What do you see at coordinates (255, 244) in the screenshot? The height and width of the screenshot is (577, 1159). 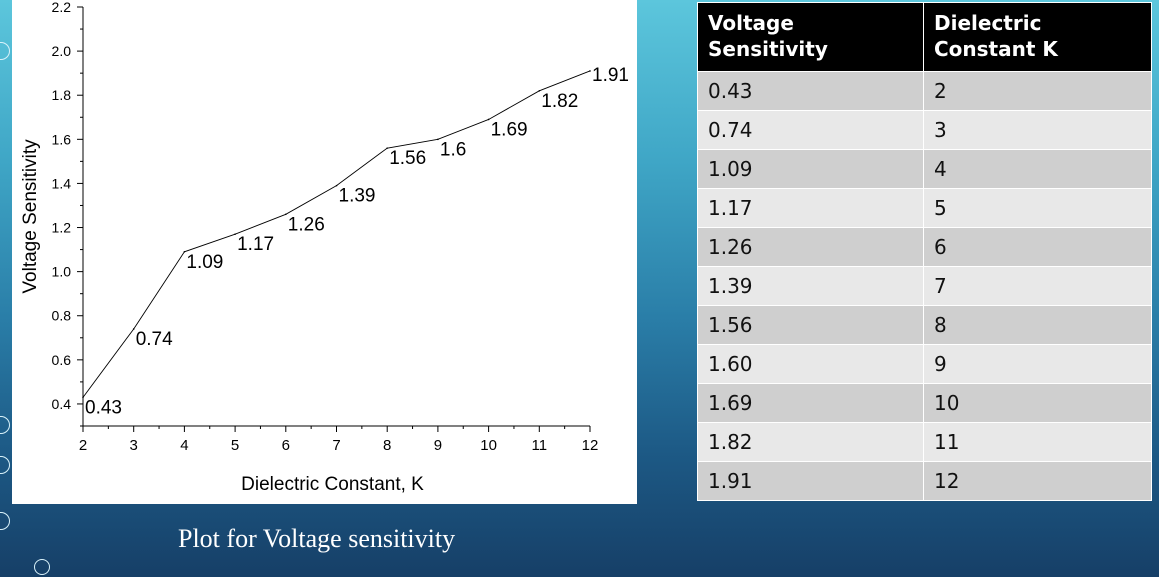 I see `data-label: 1.17` at bounding box center [255, 244].